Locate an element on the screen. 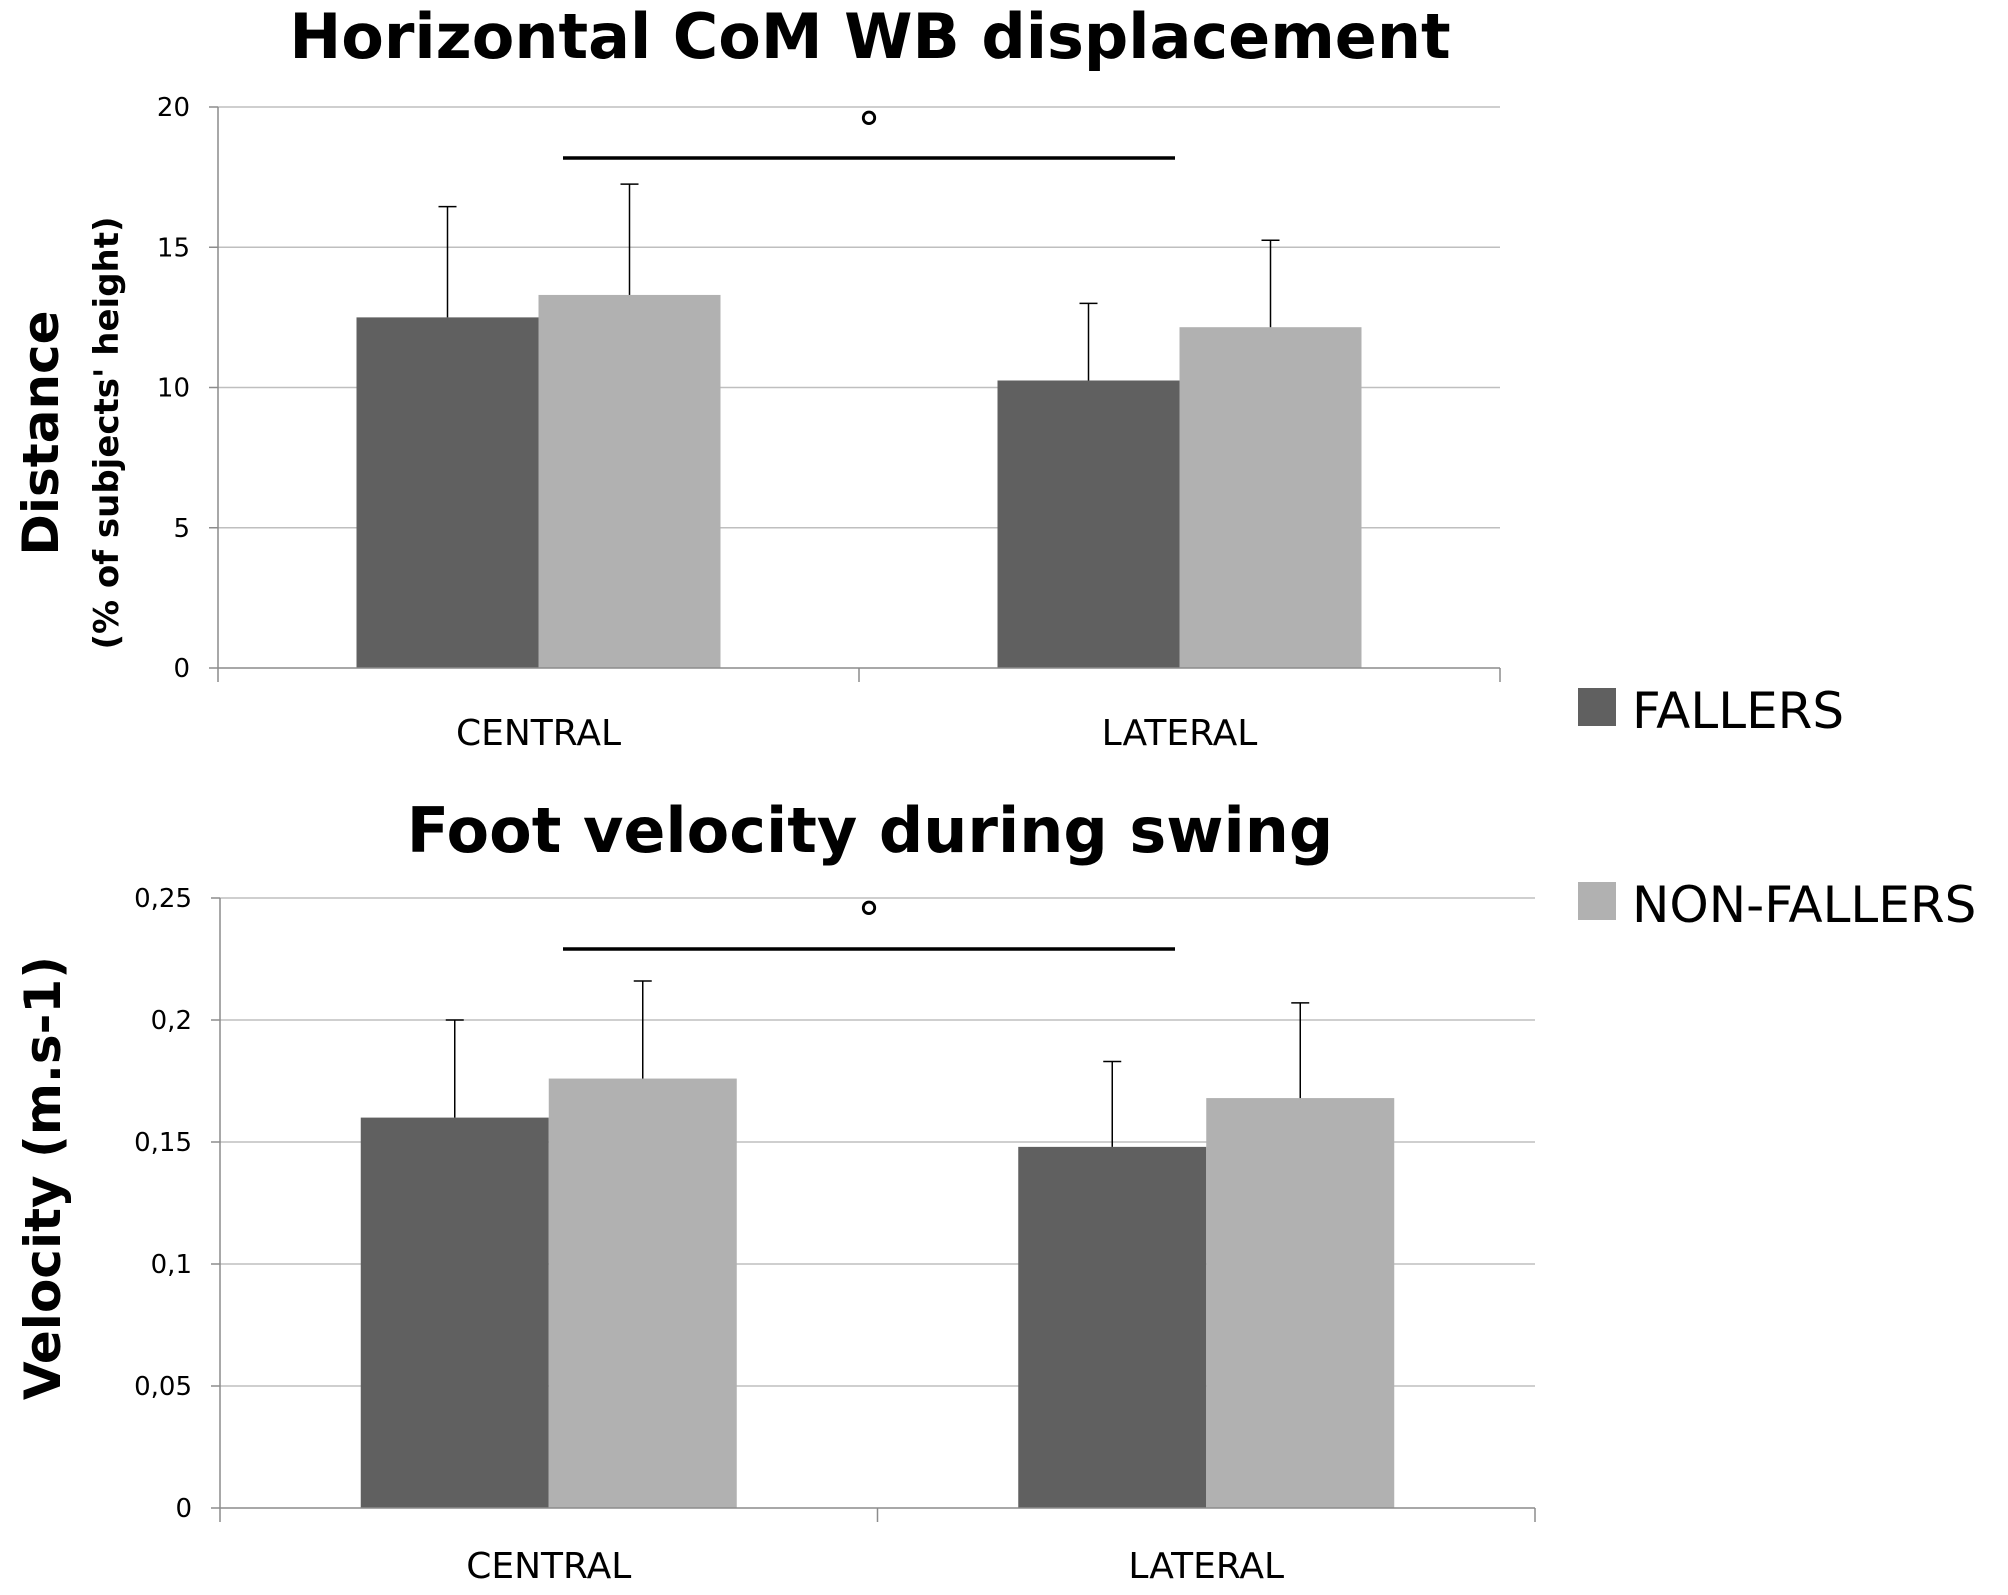 The width and height of the screenshot is (2008, 1595). y-axis-label: Distance is located at coordinates (41, 432).